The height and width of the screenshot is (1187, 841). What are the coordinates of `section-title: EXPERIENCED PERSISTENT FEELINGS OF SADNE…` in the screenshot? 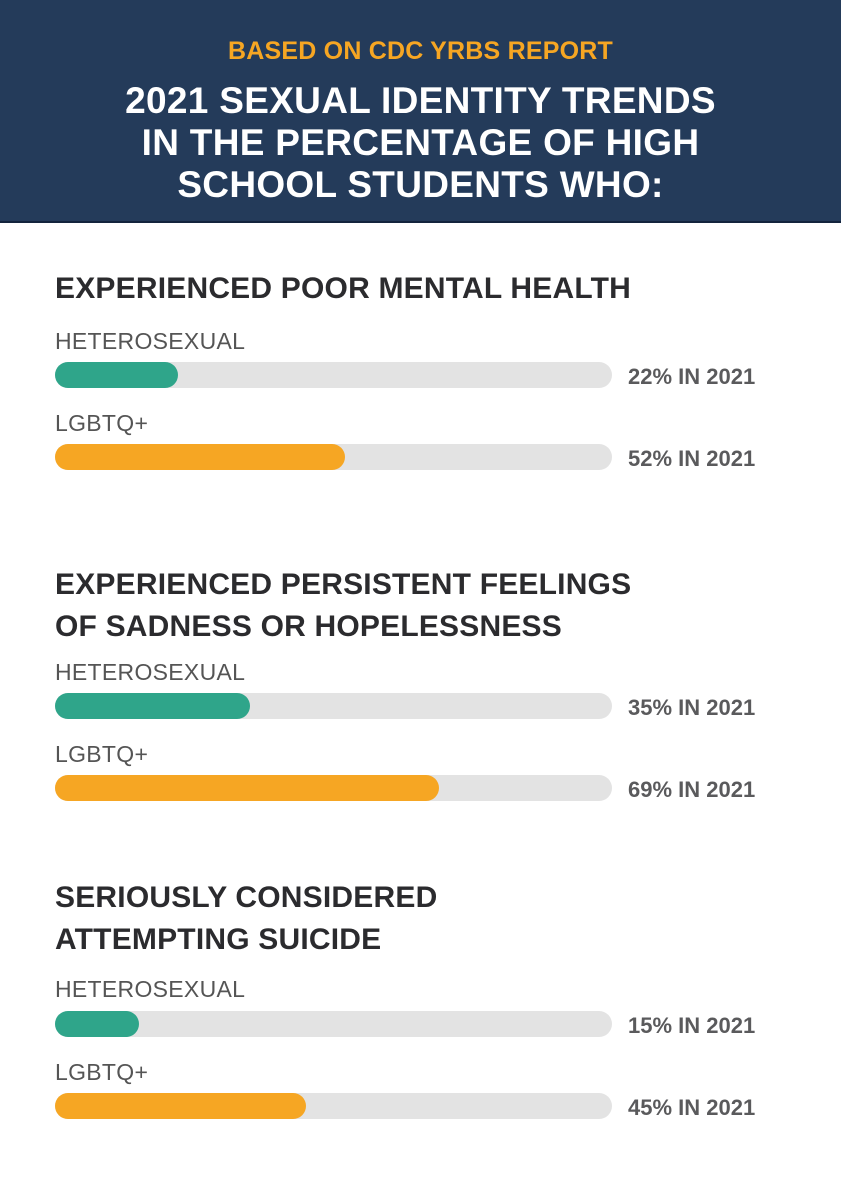 It's located at (425, 606).